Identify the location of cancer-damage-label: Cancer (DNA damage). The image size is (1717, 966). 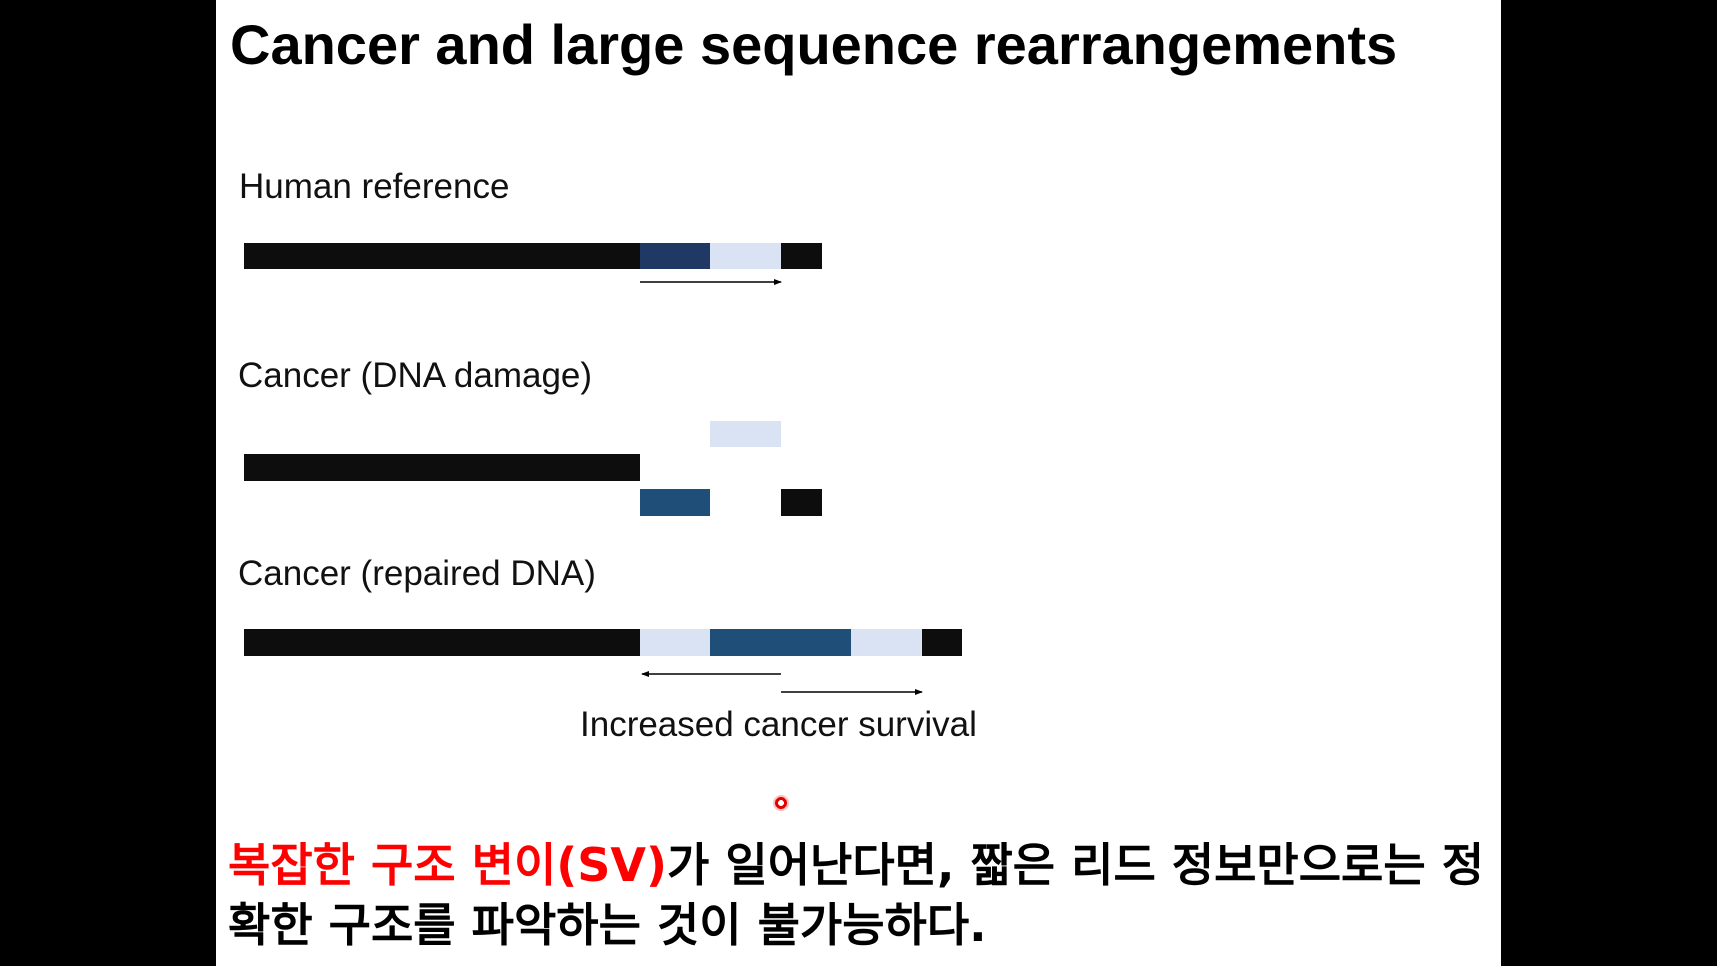
(415, 375).